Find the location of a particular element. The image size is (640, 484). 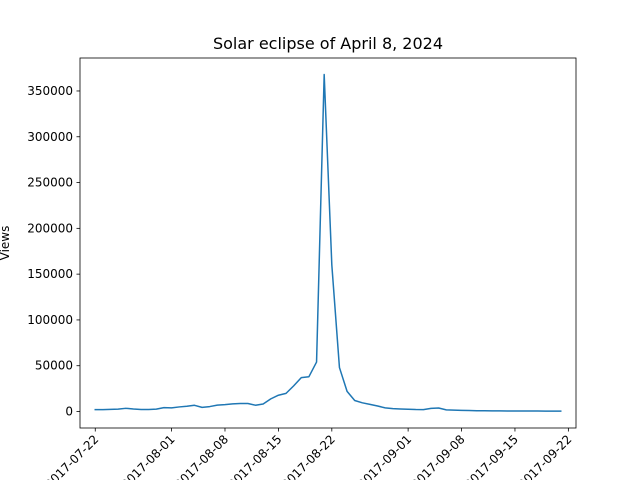

x-tick-label: 2017-09-22 is located at coordinates (544, 456).